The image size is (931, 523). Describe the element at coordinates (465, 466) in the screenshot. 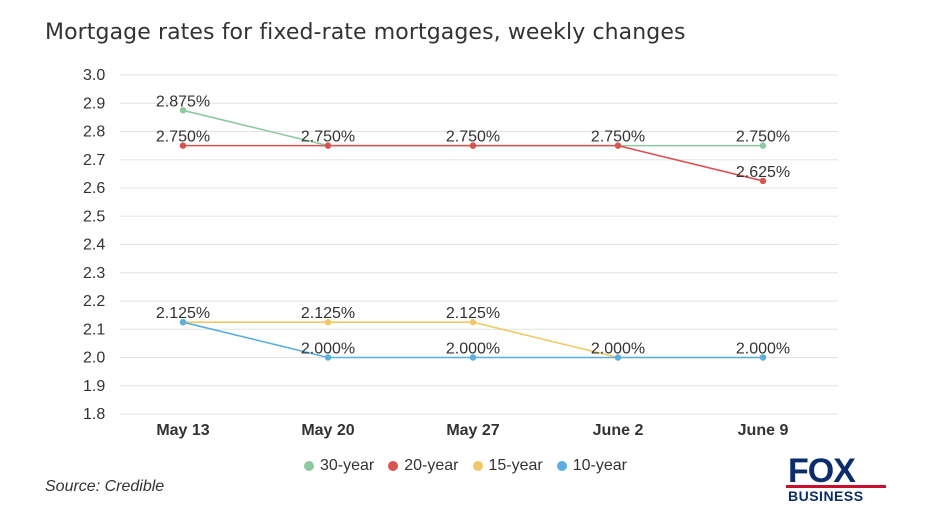

I see `legend: 30-year 20-year 15-year 10-year` at that location.